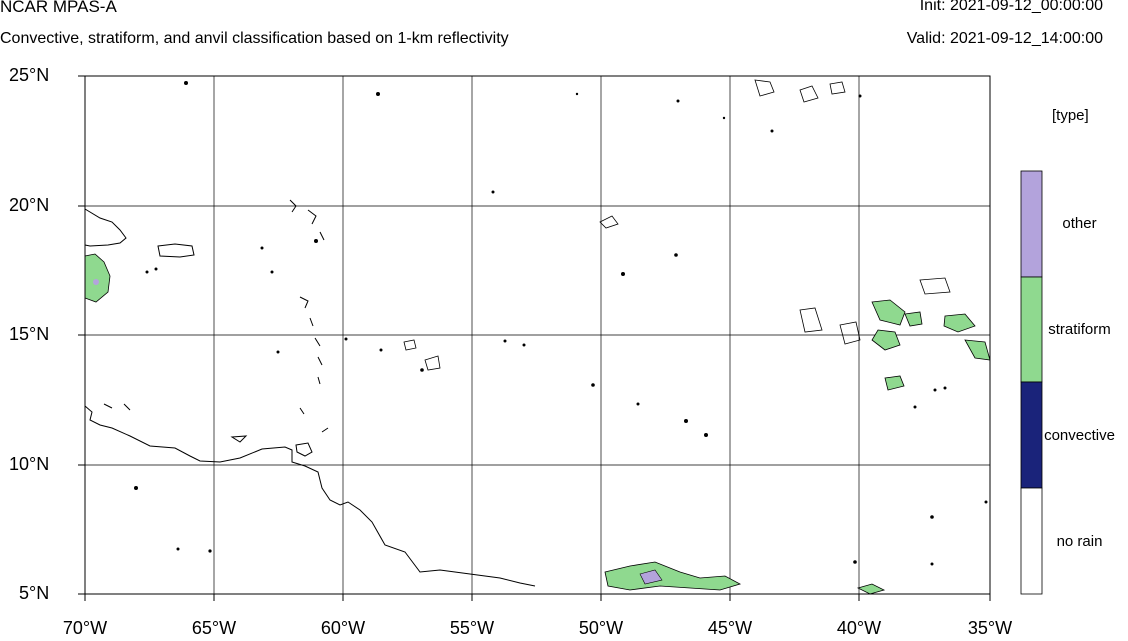 The image size is (1128, 641). I want to click on legend-label-no-rain: no rain, so click(1079, 541).